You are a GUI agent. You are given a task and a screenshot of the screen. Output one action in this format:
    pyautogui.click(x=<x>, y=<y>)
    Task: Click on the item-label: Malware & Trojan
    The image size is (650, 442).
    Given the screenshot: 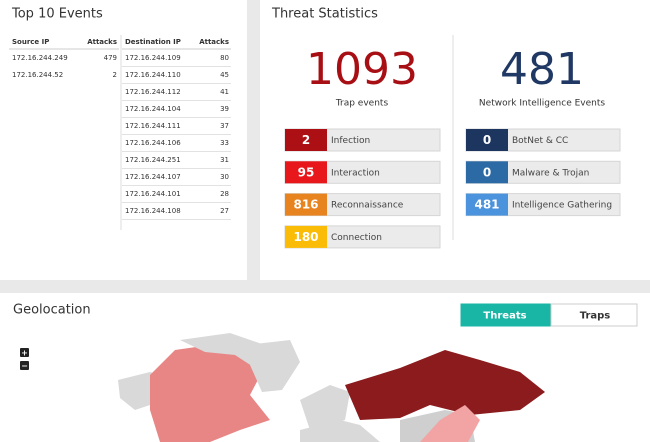 What is the action you would take?
    pyautogui.click(x=550, y=173)
    